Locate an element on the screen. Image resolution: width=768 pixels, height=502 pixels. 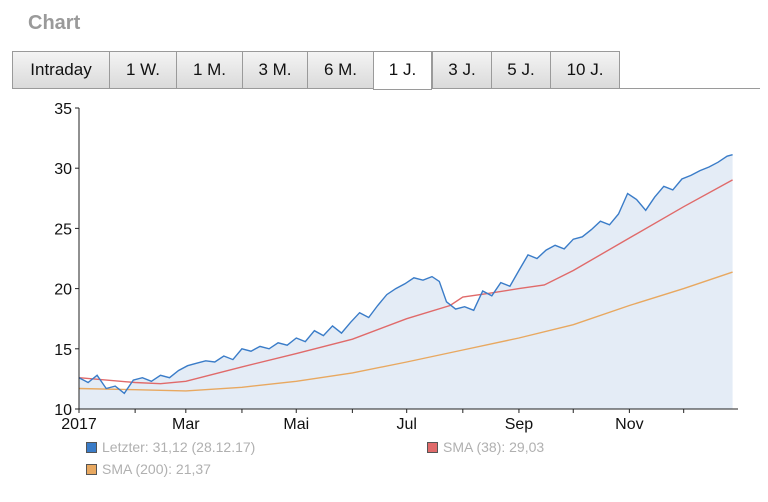
x-tick-label: Mar is located at coordinates (186, 424).